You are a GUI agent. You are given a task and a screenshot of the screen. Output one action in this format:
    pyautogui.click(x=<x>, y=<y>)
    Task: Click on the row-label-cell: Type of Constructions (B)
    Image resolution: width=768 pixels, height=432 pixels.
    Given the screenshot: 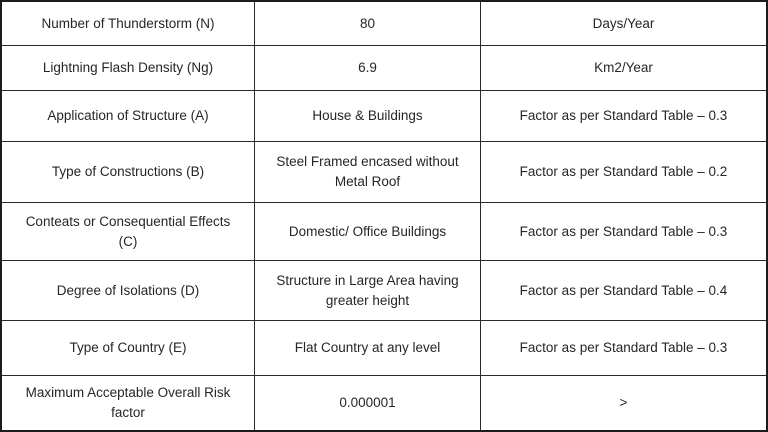 What is the action you would take?
    pyautogui.click(x=128, y=172)
    